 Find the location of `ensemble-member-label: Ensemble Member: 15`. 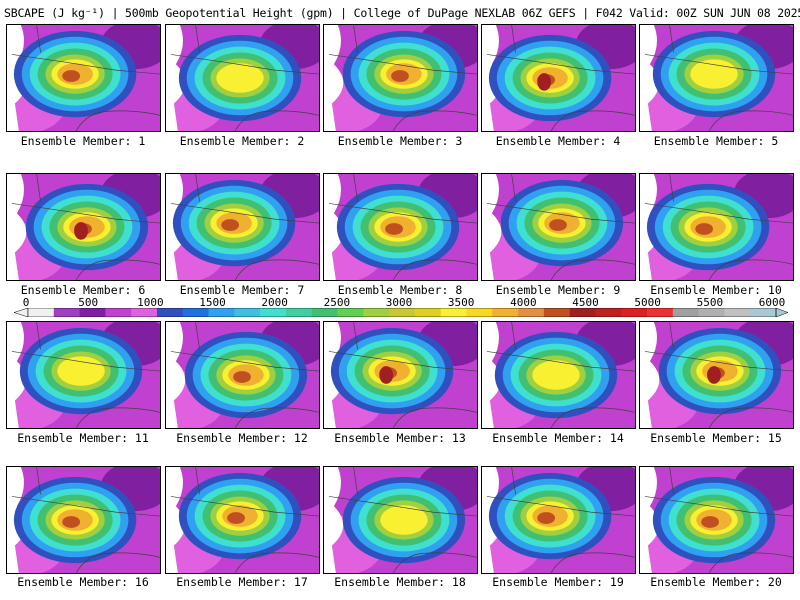

ensemble-member-label: Ensemble Member: 15 is located at coordinates (716, 438).